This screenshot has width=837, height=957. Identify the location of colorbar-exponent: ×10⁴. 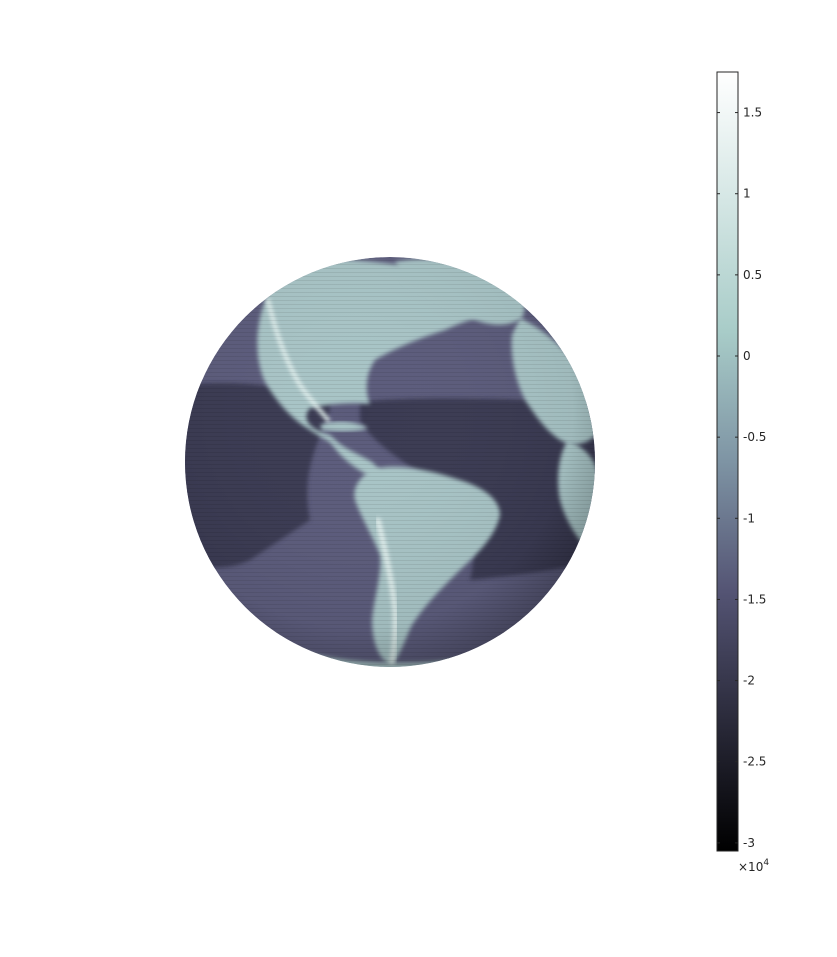
(753, 866).